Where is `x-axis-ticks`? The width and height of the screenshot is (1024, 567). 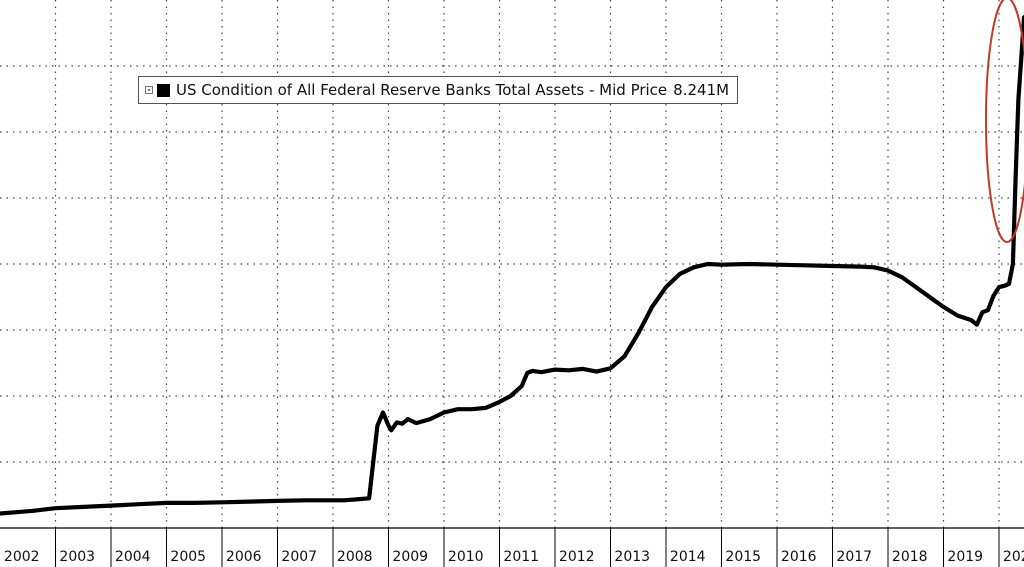 x-axis-ticks is located at coordinates (527, 547).